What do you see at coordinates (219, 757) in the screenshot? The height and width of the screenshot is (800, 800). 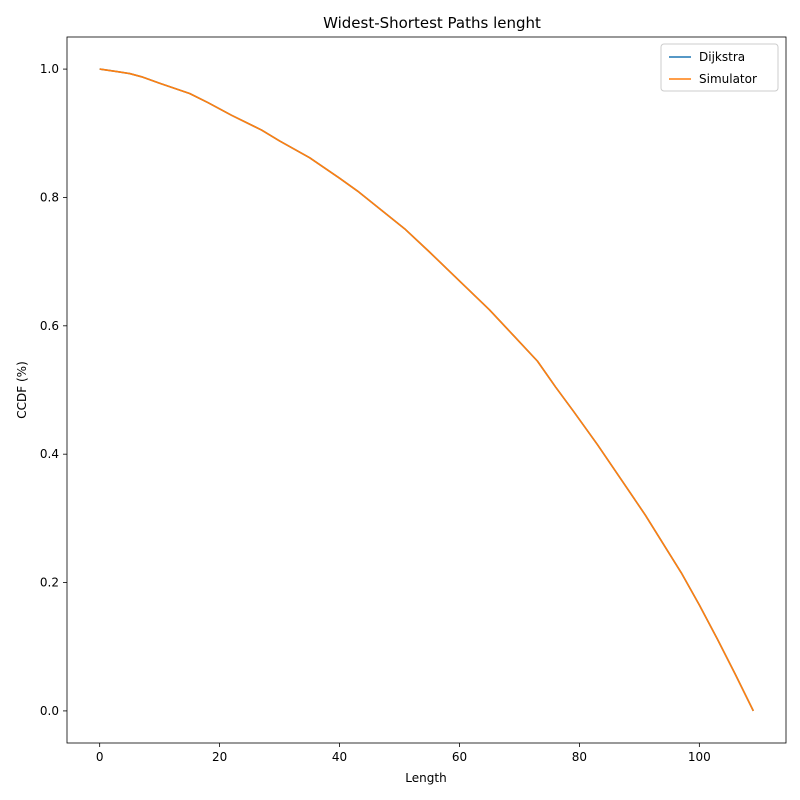 I see `x-tick-label: 20` at bounding box center [219, 757].